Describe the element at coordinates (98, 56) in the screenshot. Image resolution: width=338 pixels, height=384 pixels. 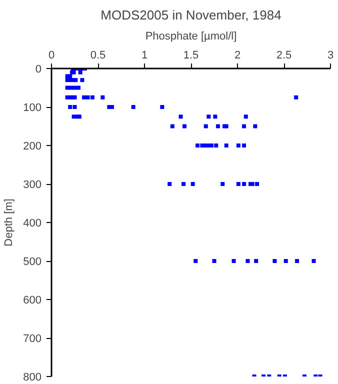
I see `x-tick-label: 0.5` at that location.